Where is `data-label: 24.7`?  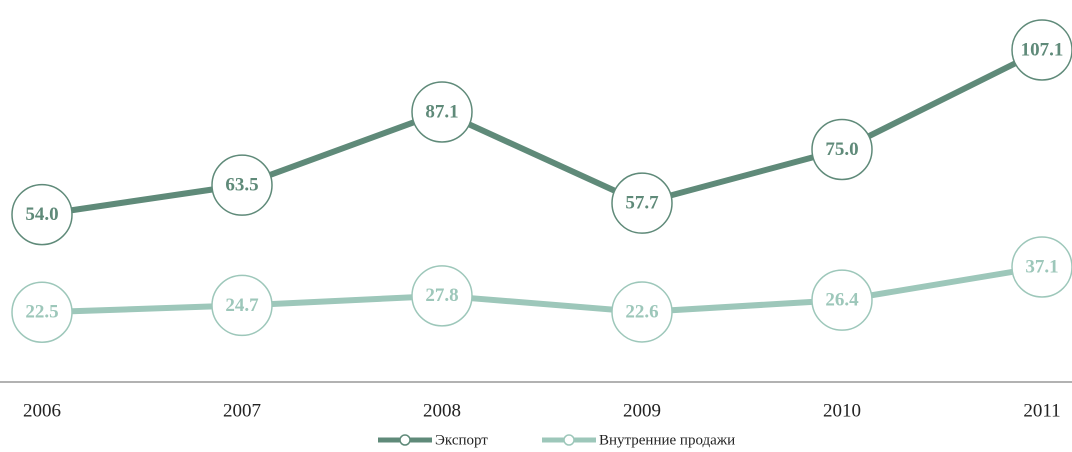
data-label: 24.7 is located at coordinates (242, 305).